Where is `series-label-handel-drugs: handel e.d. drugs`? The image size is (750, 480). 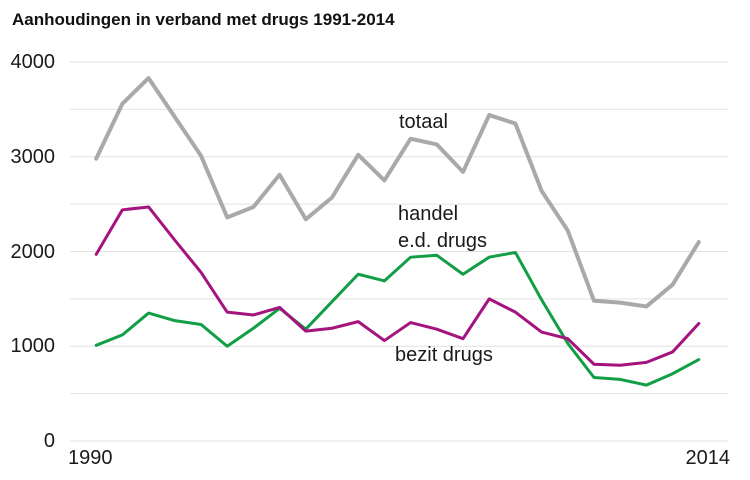 series-label-handel-drugs: handel e.d. drugs is located at coordinates (442, 228).